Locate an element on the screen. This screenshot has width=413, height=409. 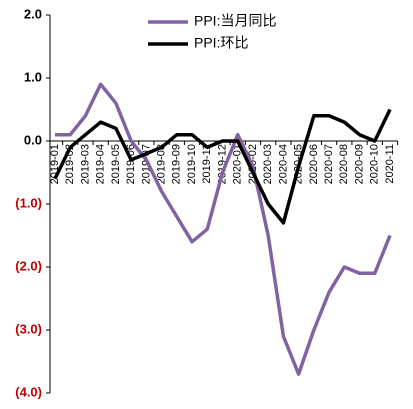
x-tick-label: 2020-01 is located at coordinates (238, 164).